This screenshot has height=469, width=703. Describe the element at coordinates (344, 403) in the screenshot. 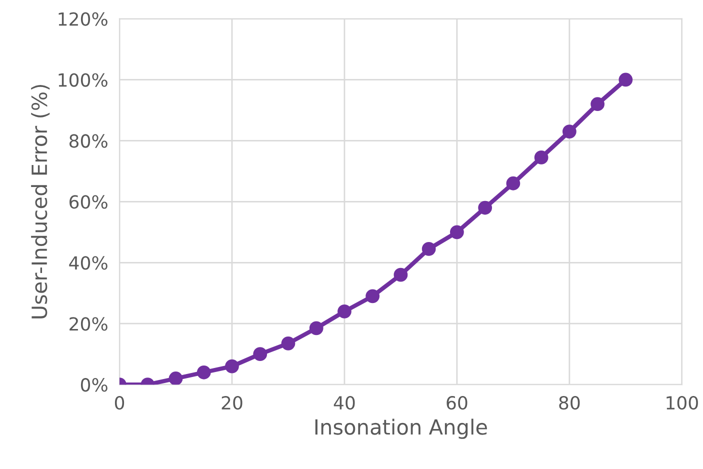

I see `x-tick-label: 40` at that location.